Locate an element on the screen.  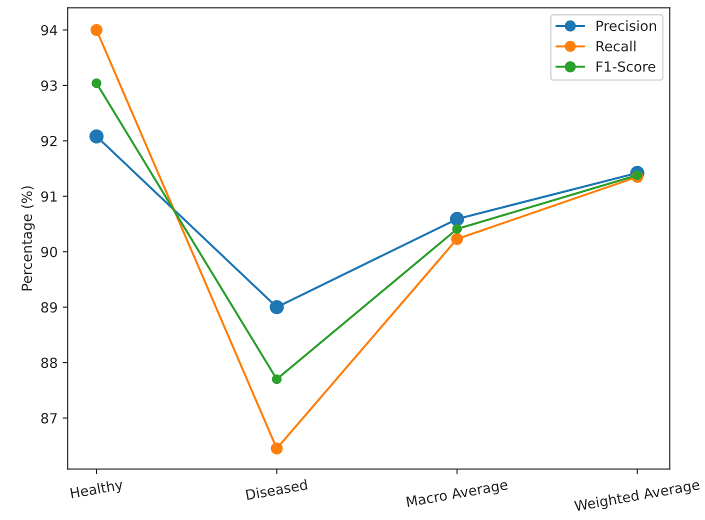
y-tick-label: 90 is located at coordinates (49, 252).